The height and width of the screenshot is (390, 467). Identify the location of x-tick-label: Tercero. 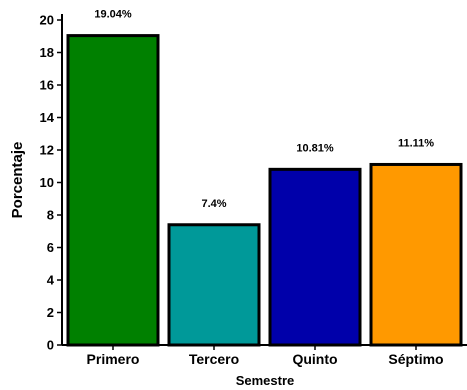
(214, 359).